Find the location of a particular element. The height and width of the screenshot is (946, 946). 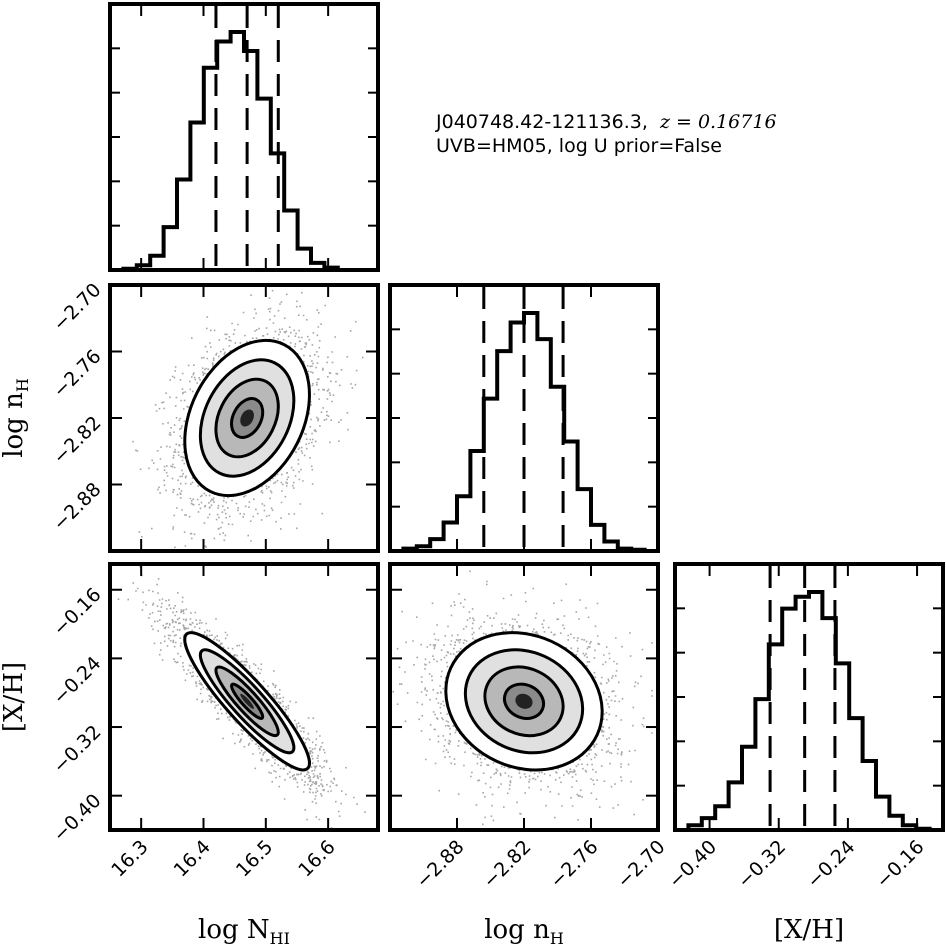

density-panel-logNHI-XH is located at coordinates (241, 698).